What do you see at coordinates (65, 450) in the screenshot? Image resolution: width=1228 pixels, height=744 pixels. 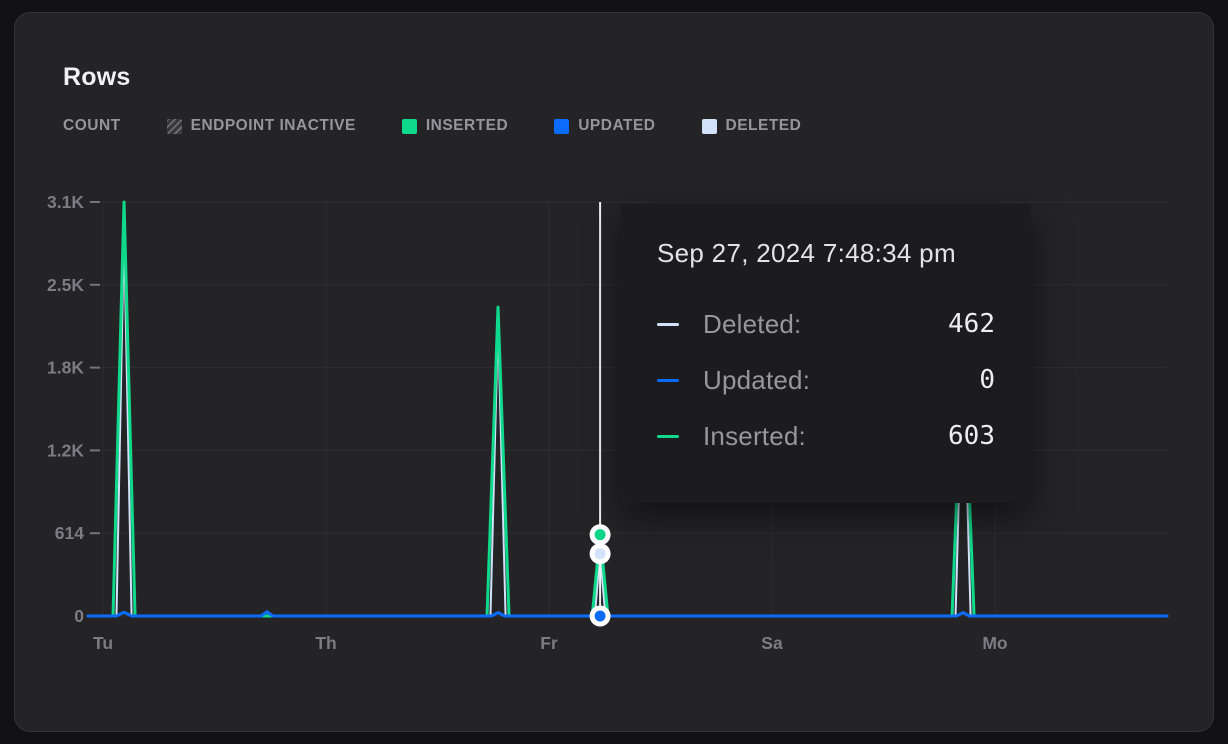 I see `y-axis-label: 1.2K` at bounding box center [65, 450].